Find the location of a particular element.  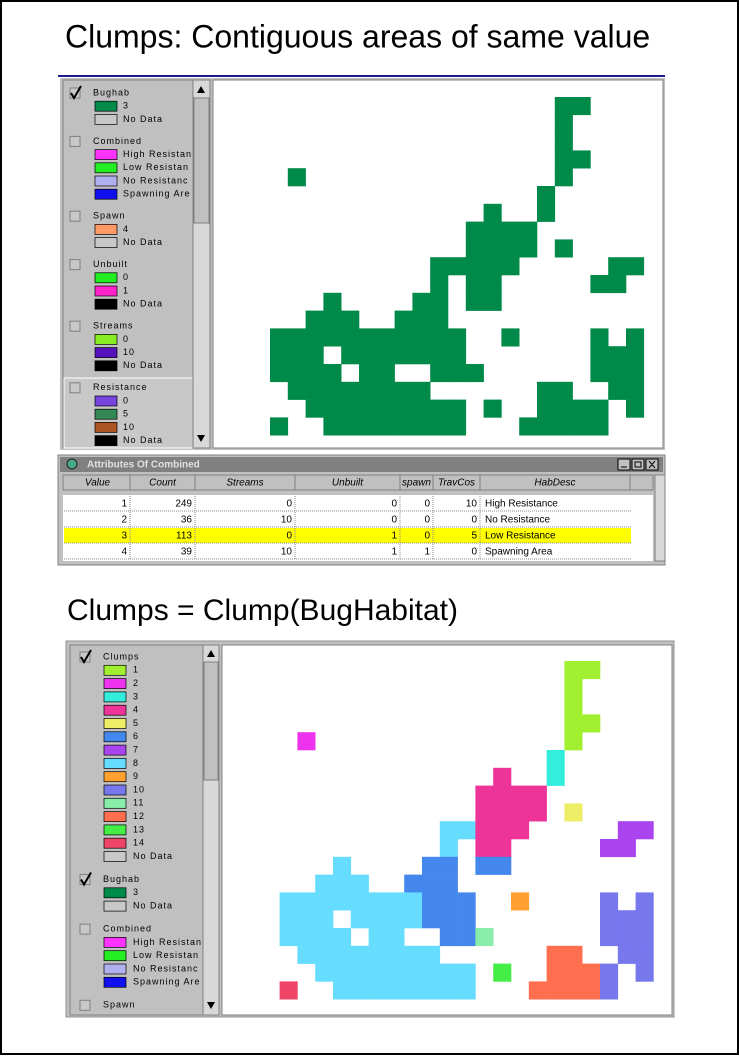

table-cell: 4 is located at coordinates (124, 552).